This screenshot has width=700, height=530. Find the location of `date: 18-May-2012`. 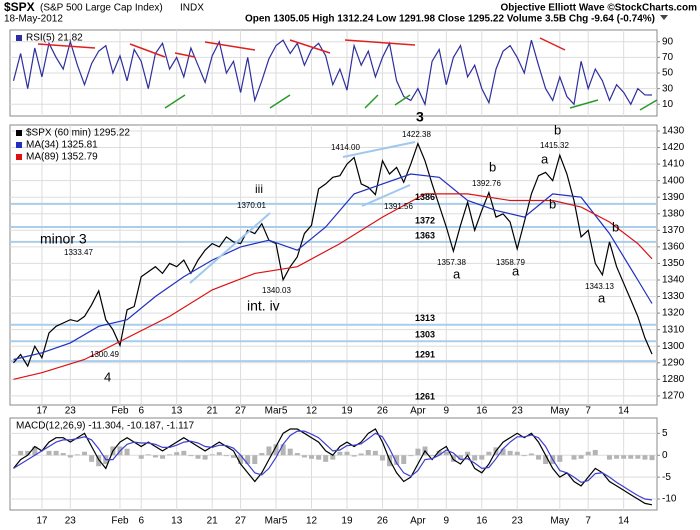

date: 18-May-2012 is located at coordinates (33, 19).